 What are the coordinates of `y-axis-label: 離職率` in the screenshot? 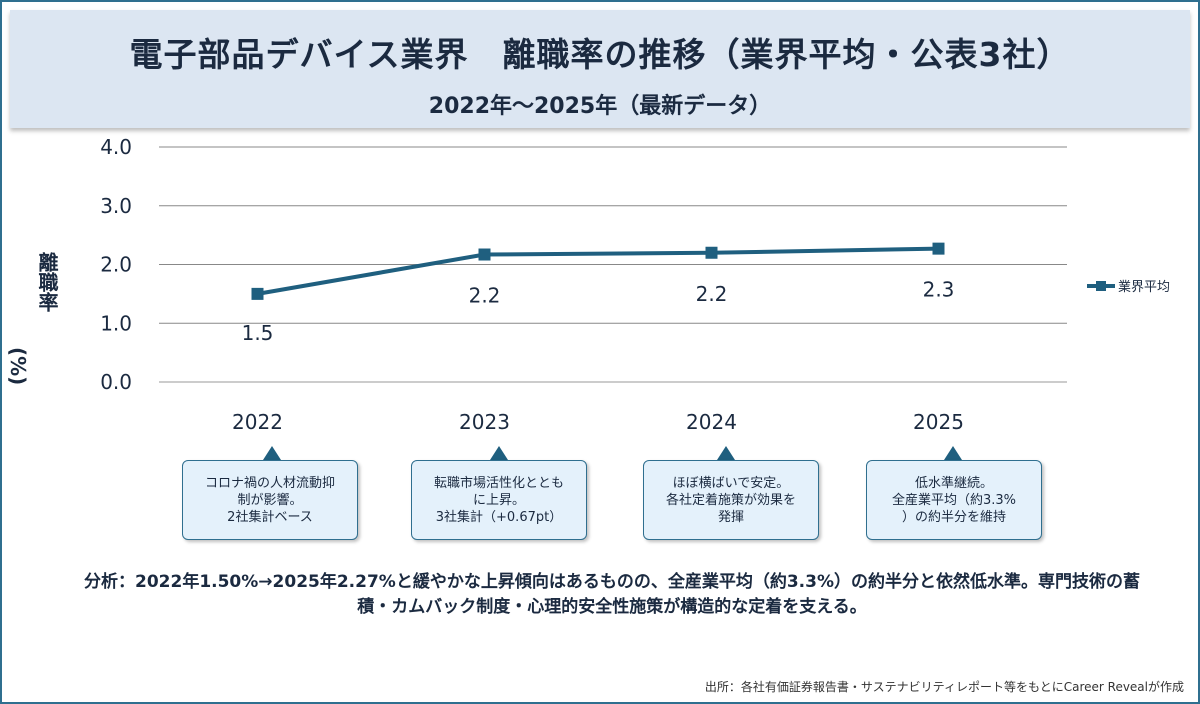 It's located at (47, 282).